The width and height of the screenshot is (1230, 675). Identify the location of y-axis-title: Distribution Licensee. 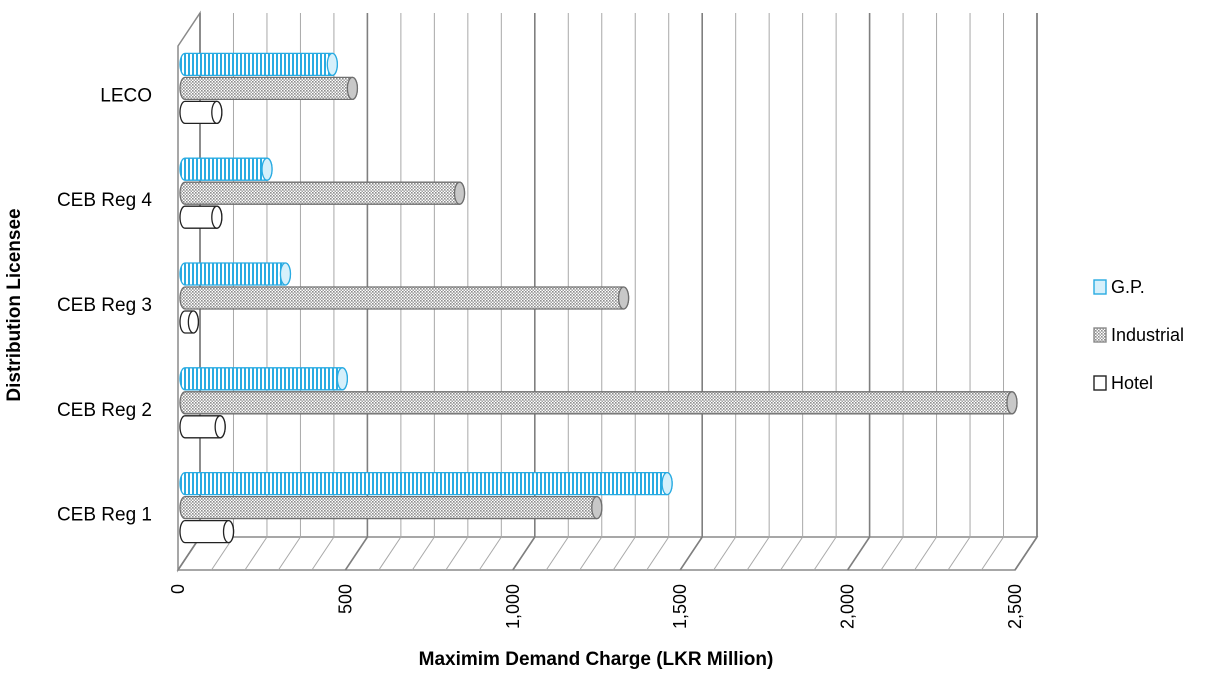
(14, 304).